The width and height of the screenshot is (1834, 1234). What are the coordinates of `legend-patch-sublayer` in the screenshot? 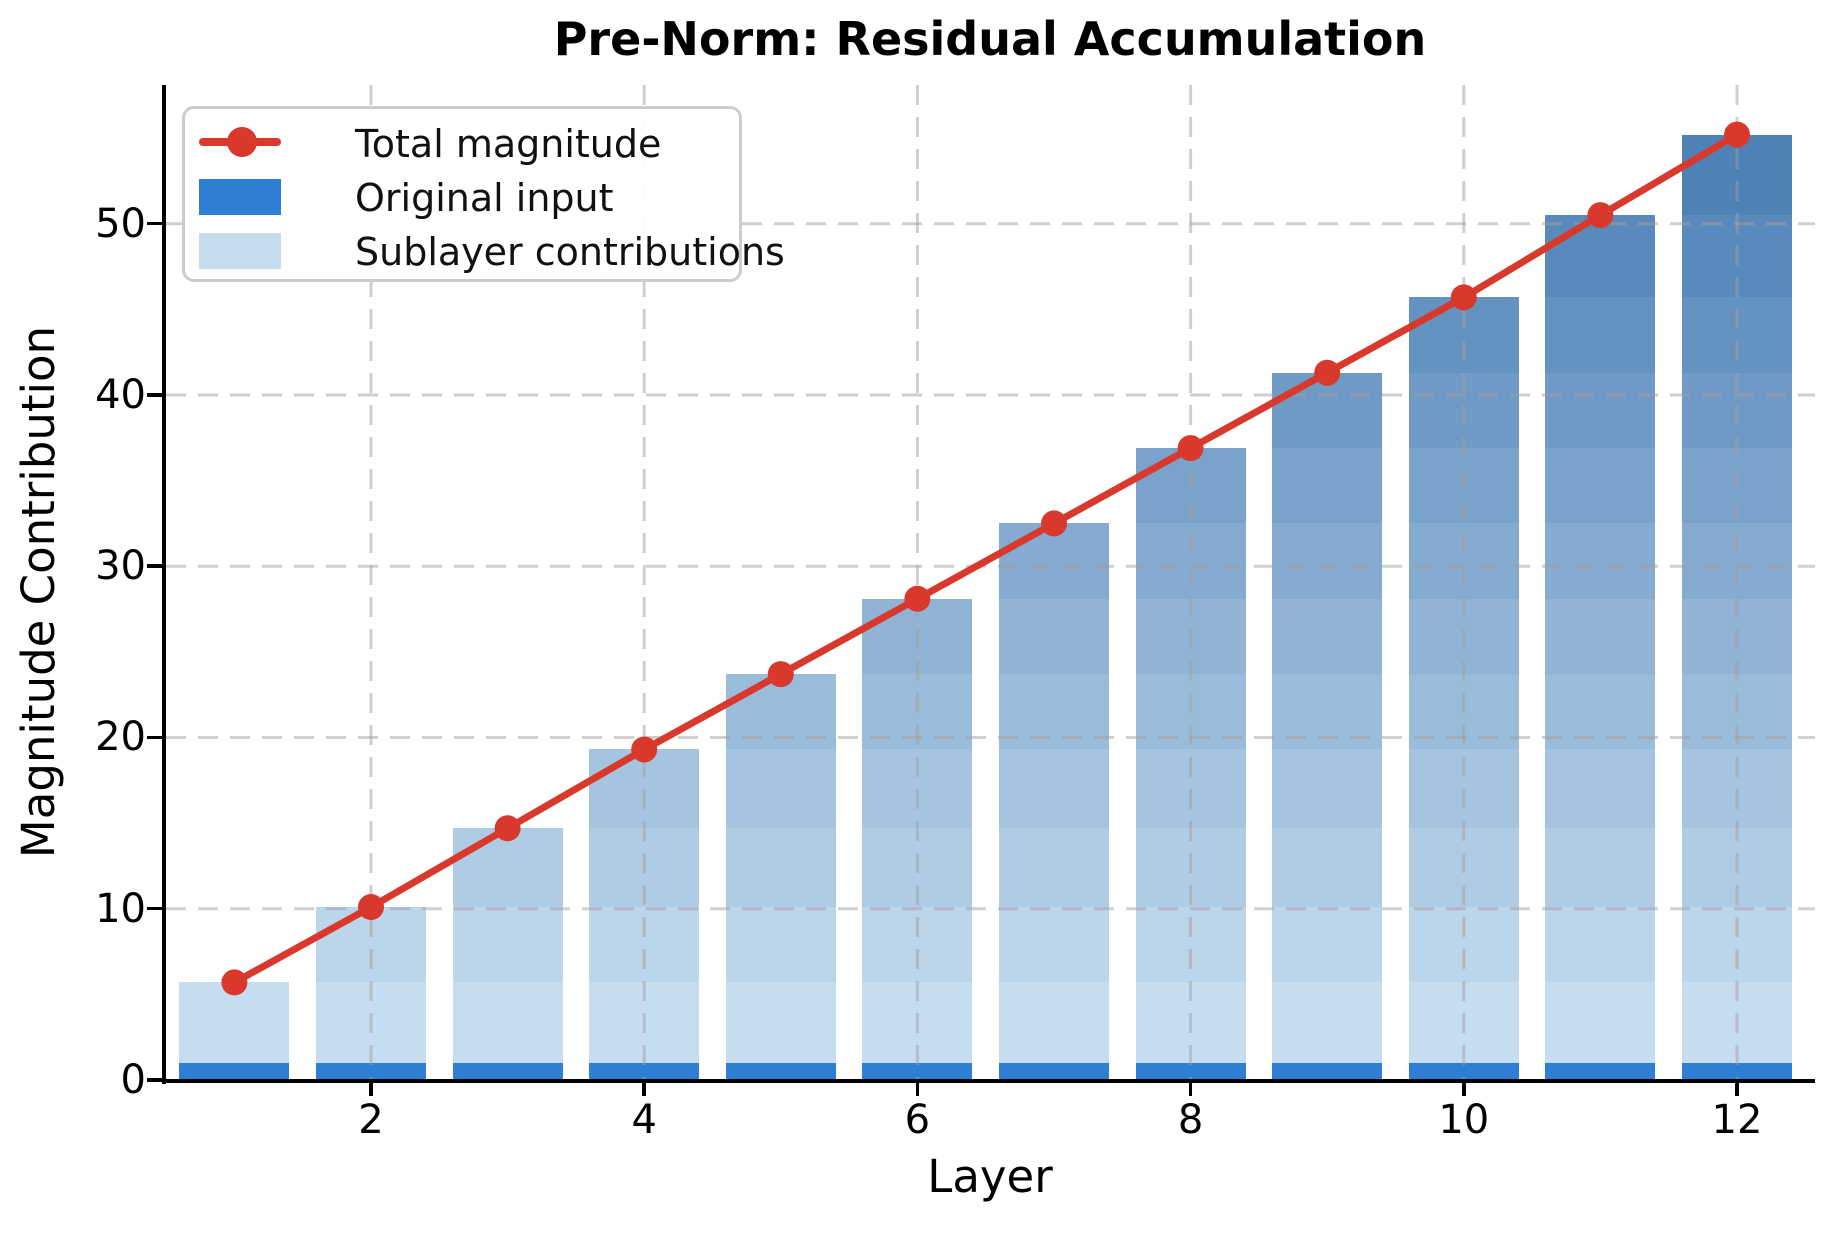 It's located at (240, 251).